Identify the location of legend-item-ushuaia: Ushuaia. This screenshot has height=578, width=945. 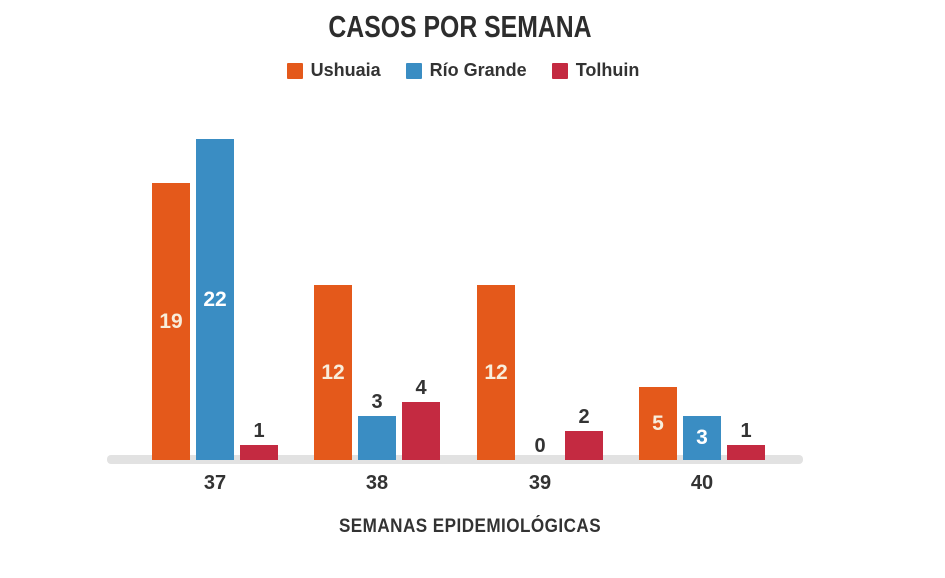
(333, 70).